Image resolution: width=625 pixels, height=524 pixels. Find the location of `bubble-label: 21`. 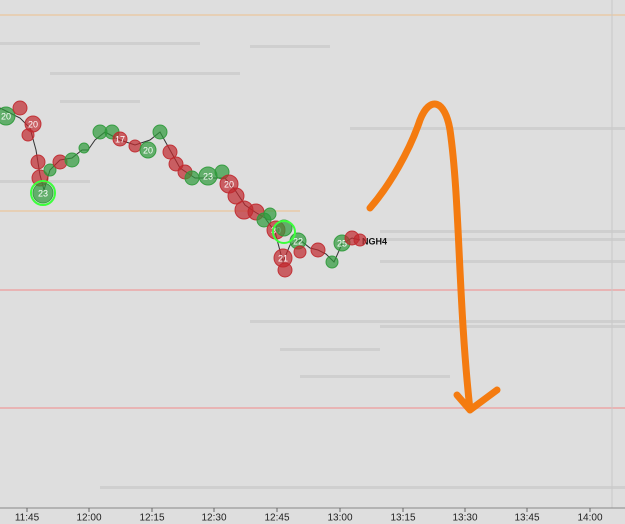

bubble-label: 21 is located at coordinates (283, 258).